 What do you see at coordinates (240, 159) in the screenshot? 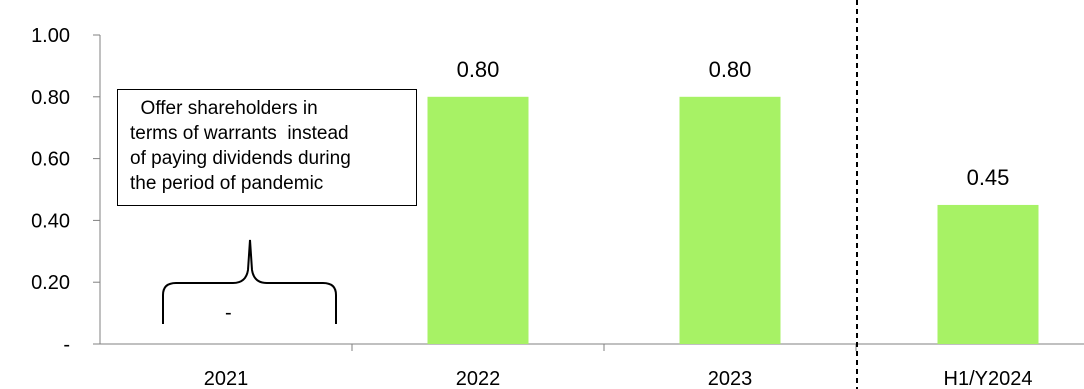
I see `annotation-line-3: of paying dividends during` at bounding box center [240, 159].